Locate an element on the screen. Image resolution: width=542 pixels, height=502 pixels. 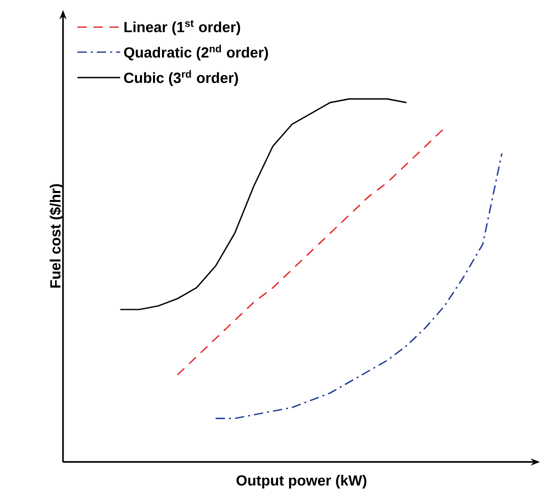
legend-label: Quadratic (2$^{nd}$ order) is located at coordinates (196, 52).